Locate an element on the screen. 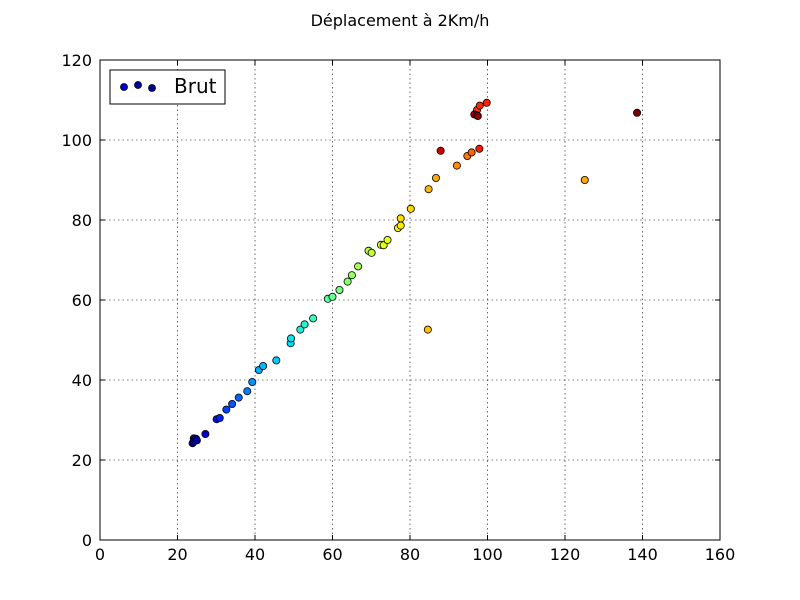  y-tick-label: 0 is located at coordinates (87, 540).